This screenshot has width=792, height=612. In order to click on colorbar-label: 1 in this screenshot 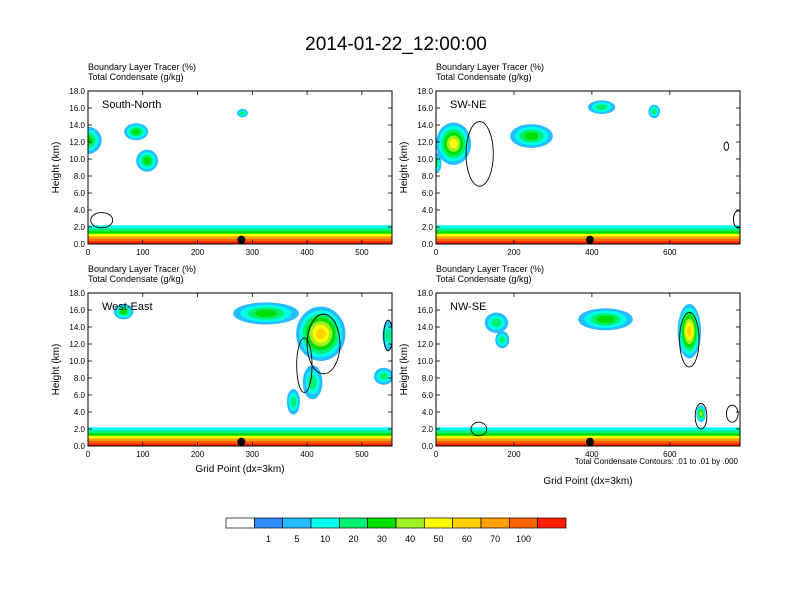, I will do `click(268, 539)`.